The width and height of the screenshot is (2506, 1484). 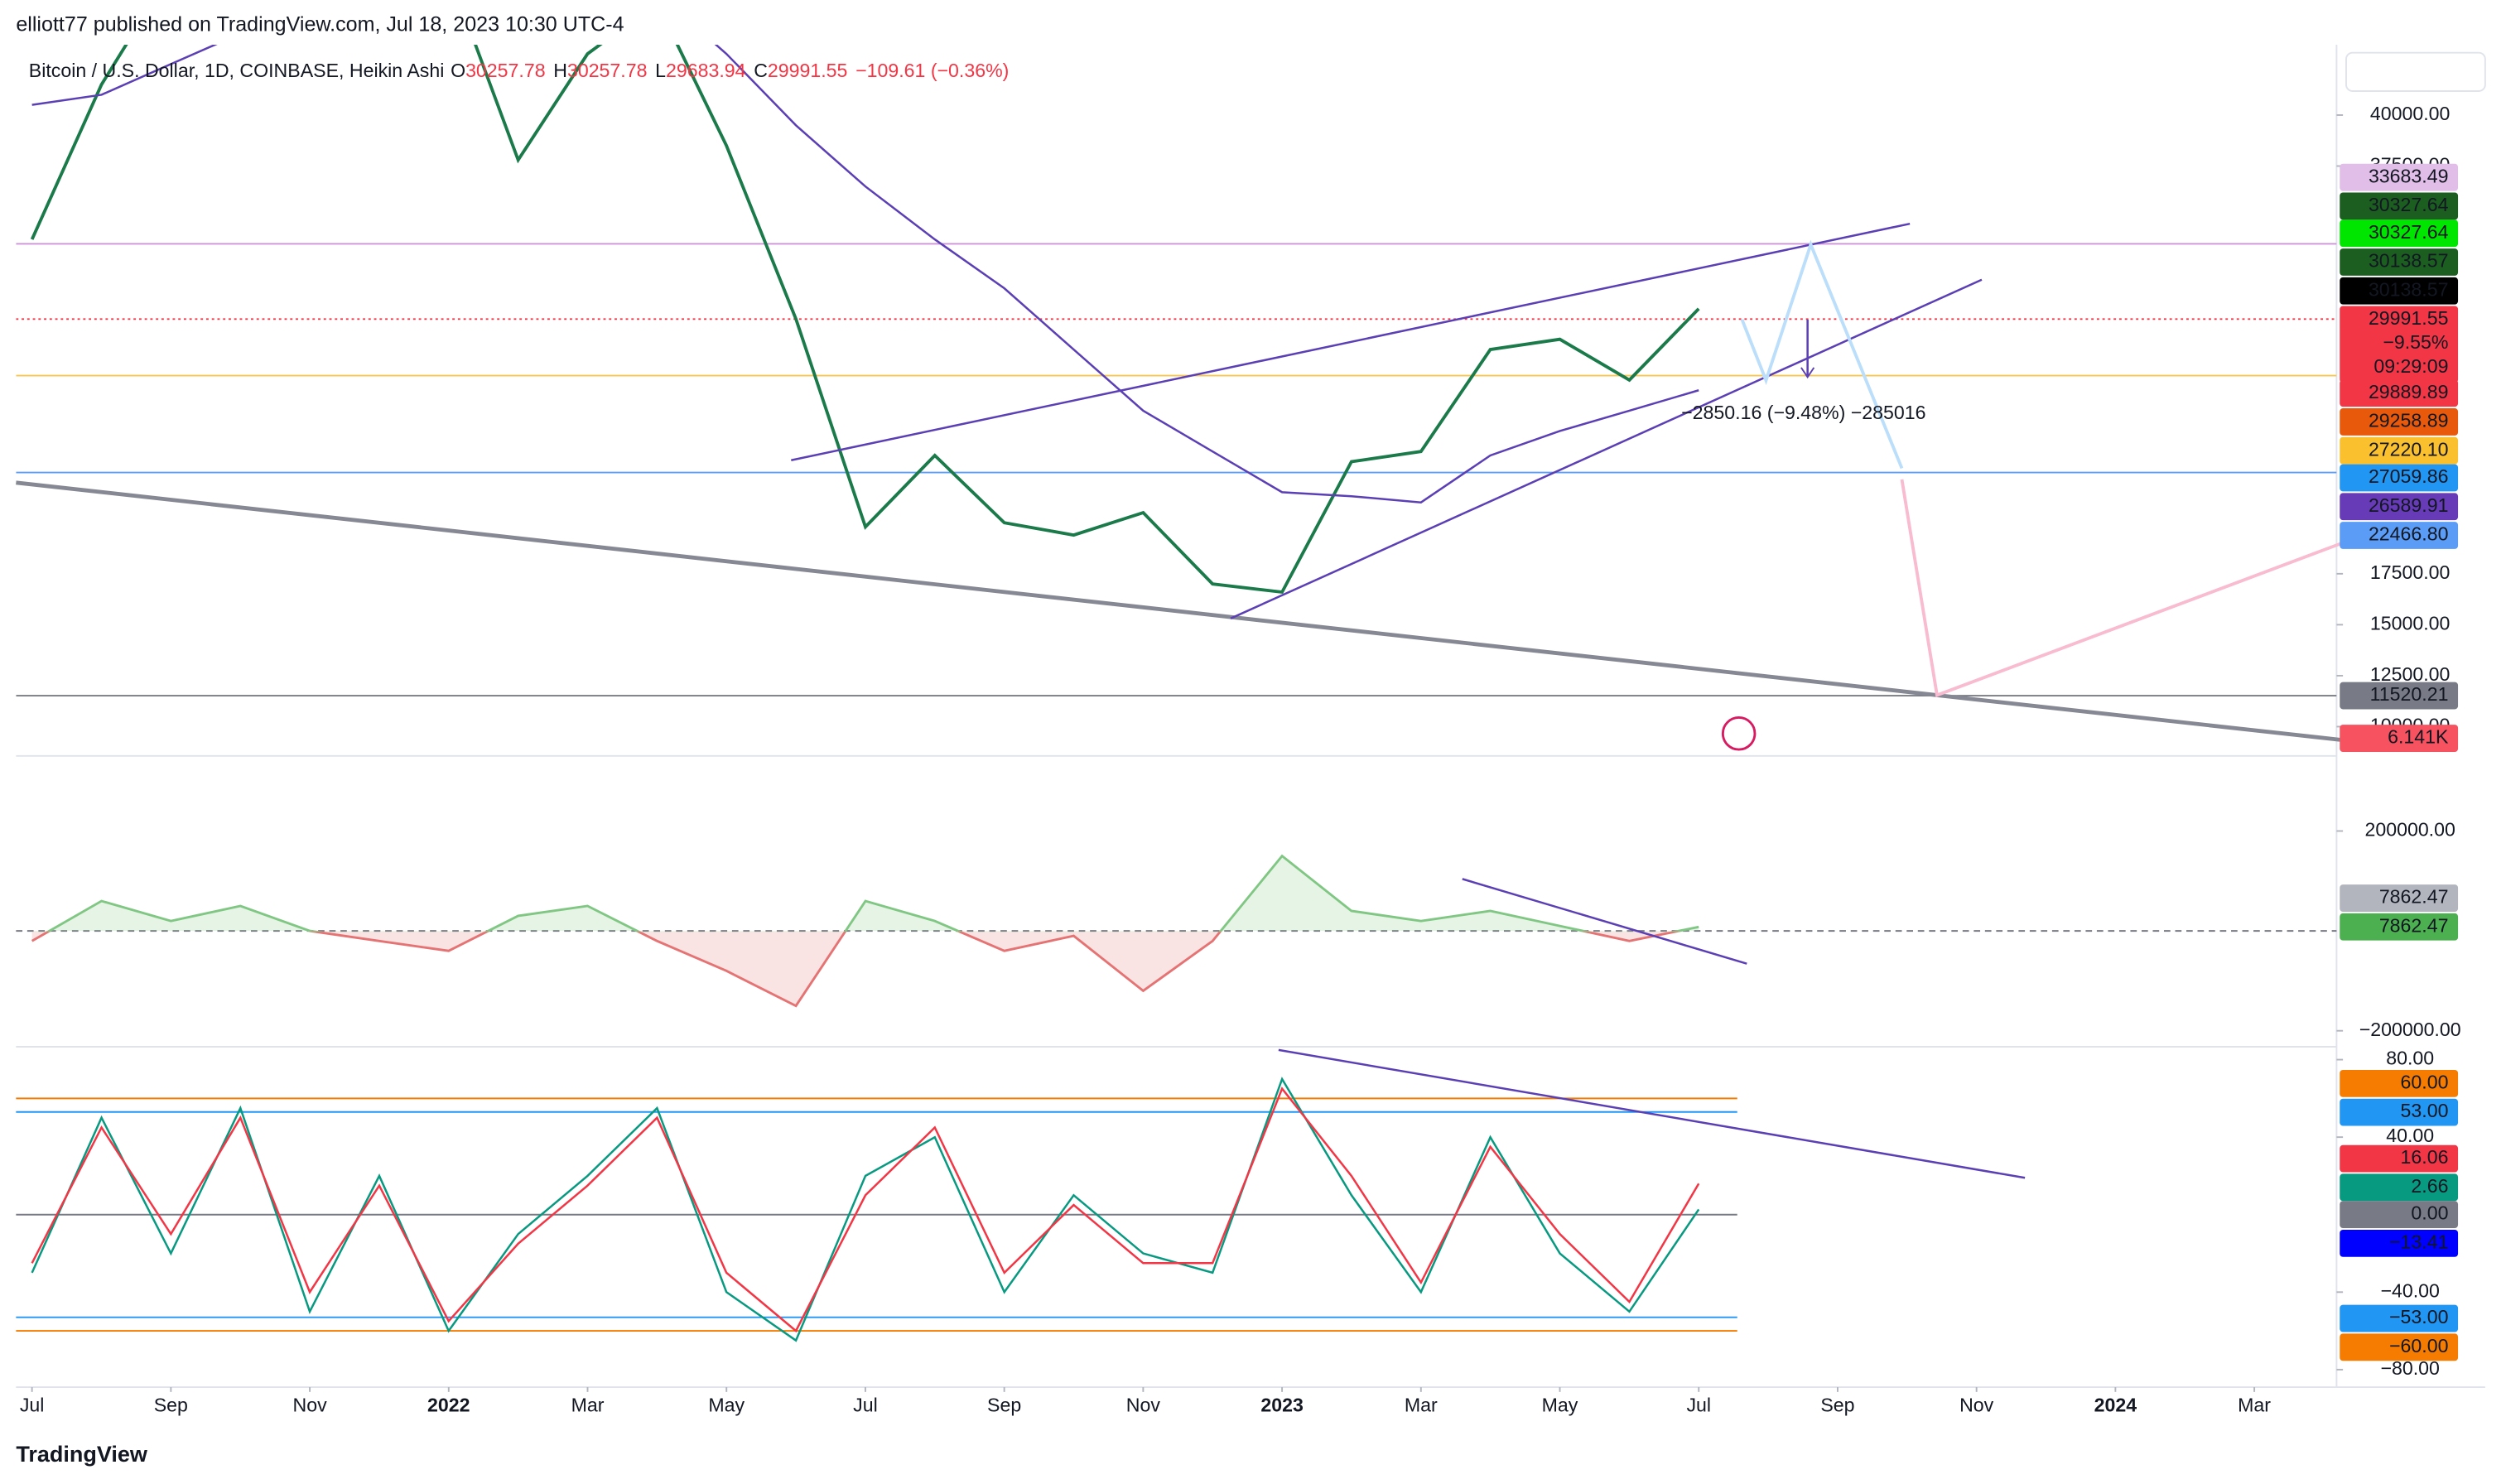 I want to click on alert-icon, so click(x=1739, y=733).